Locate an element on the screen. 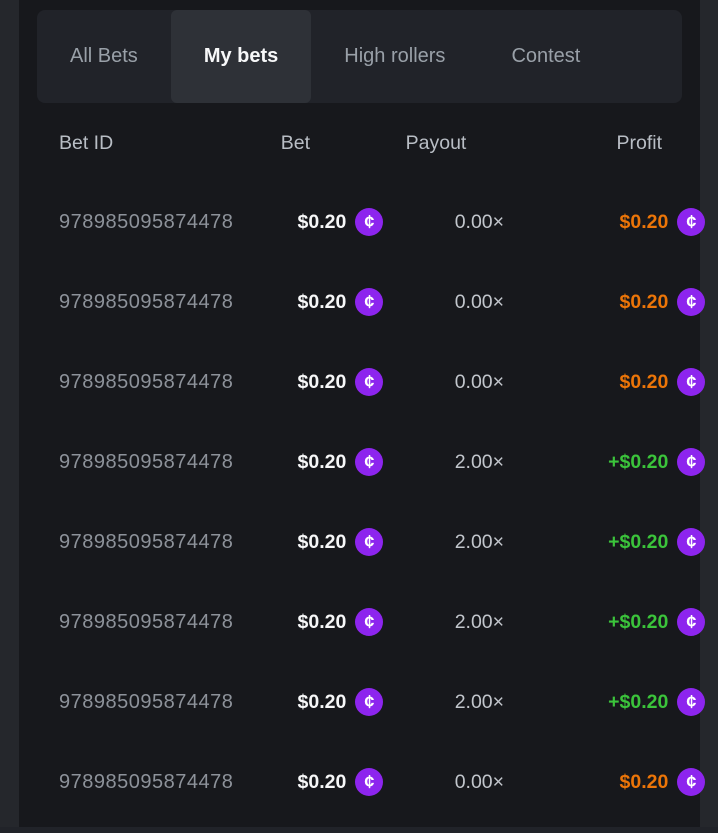 The image size is (718, 833). tab-high-rollers: High rollers is located at coordinates (395, 56).